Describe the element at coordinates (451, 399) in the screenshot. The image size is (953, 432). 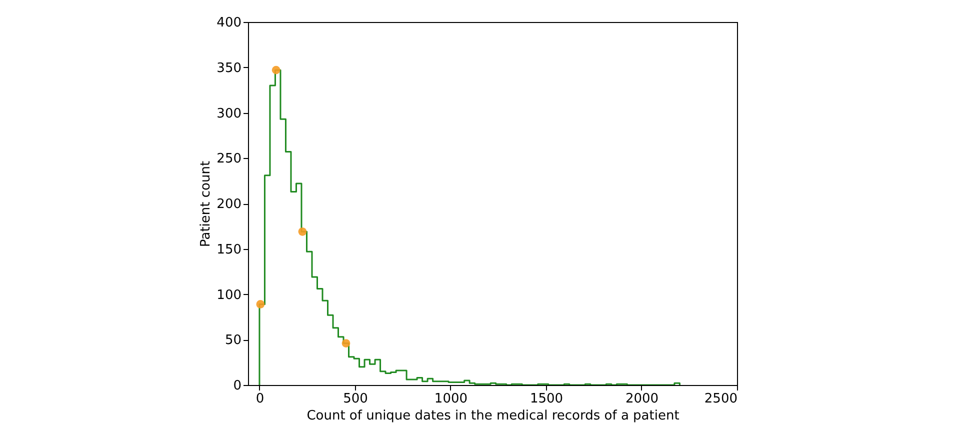
I see `x-tick-label: 1000` at that location.